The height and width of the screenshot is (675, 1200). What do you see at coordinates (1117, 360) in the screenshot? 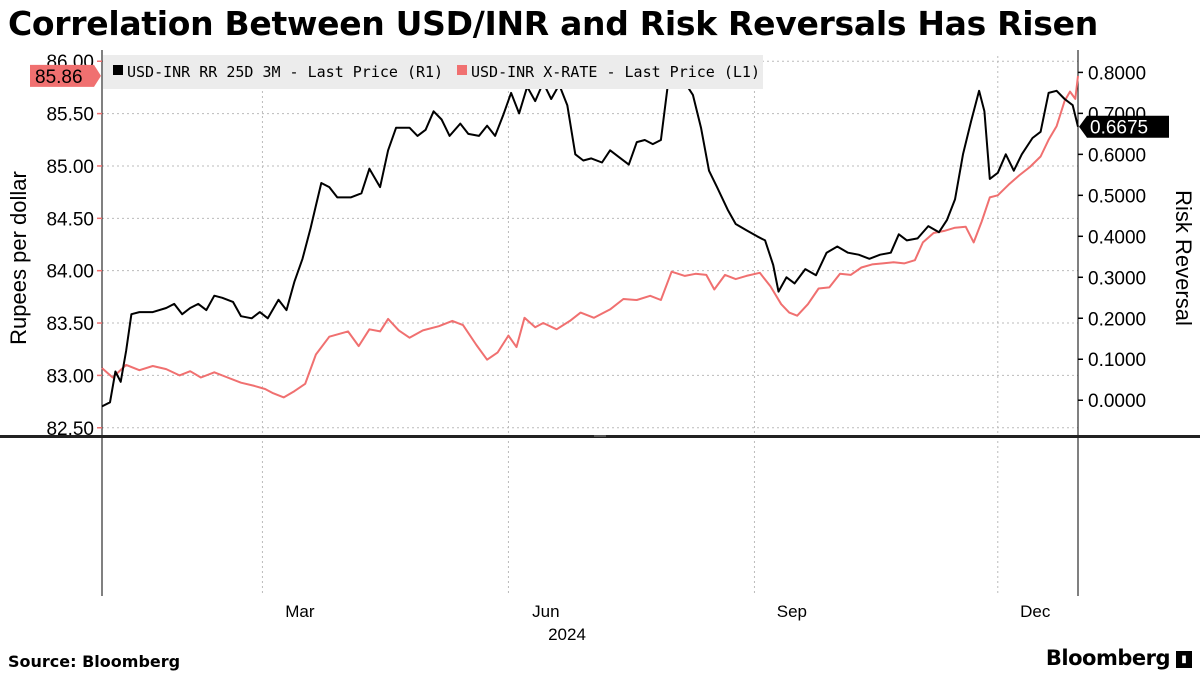
I see `right-tick-label: 0.1000` at bounding box center [1117, 360].